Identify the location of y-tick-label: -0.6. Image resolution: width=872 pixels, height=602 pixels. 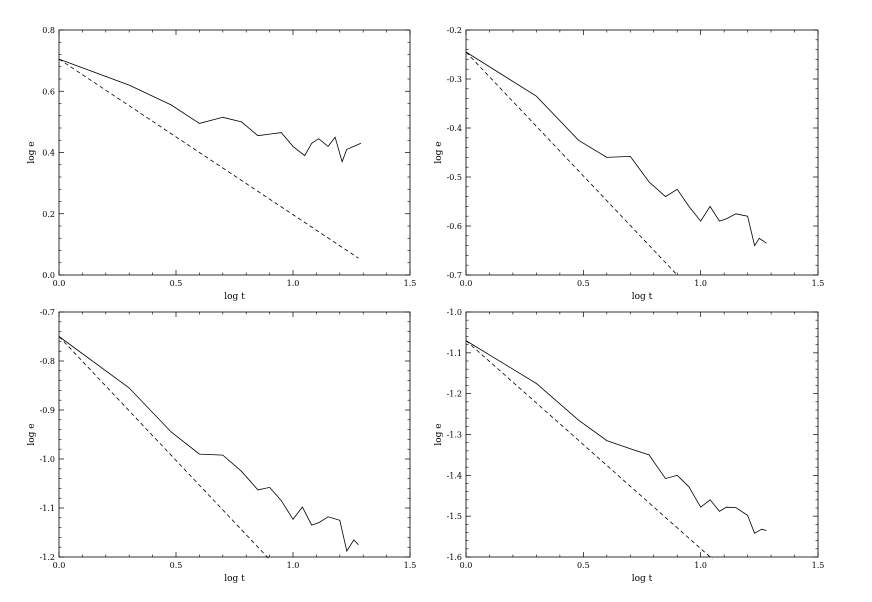
(454, 226).